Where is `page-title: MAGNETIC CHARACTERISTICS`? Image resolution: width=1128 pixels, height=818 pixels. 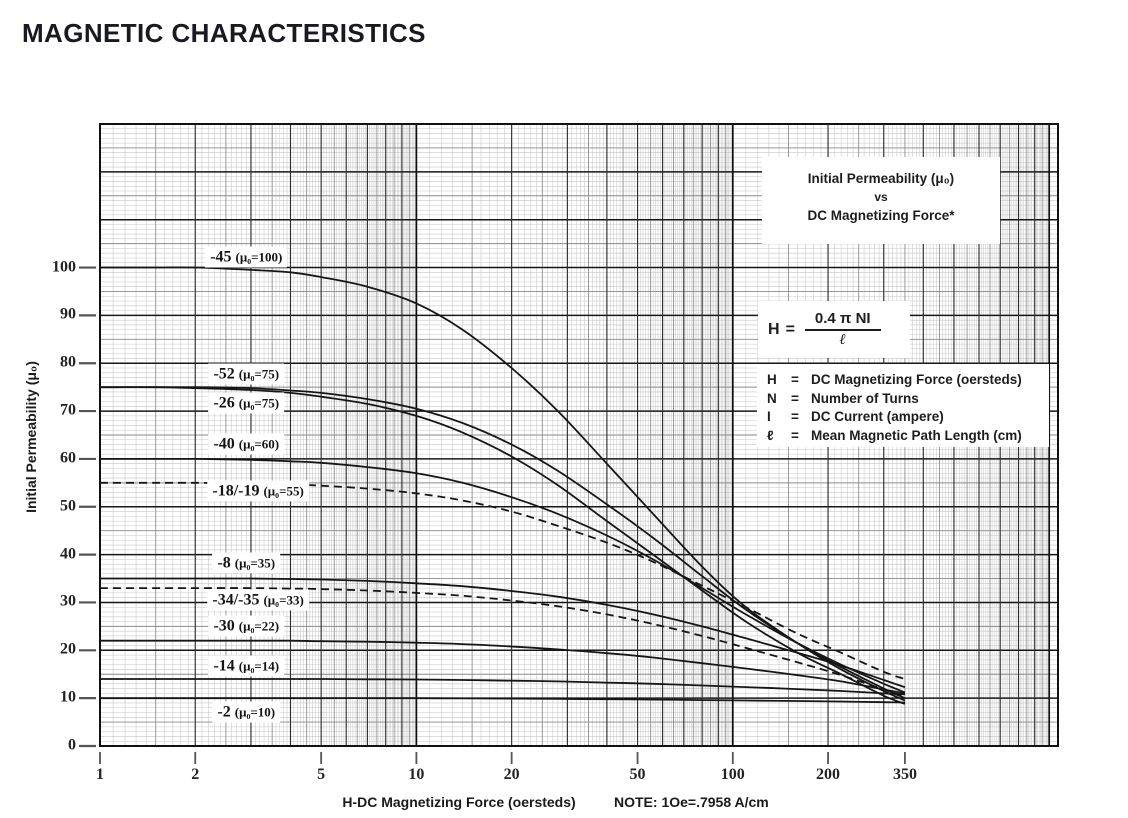 page-title: MAGNETIC CHARACTERISTICS is located at coordinates (224, 33).